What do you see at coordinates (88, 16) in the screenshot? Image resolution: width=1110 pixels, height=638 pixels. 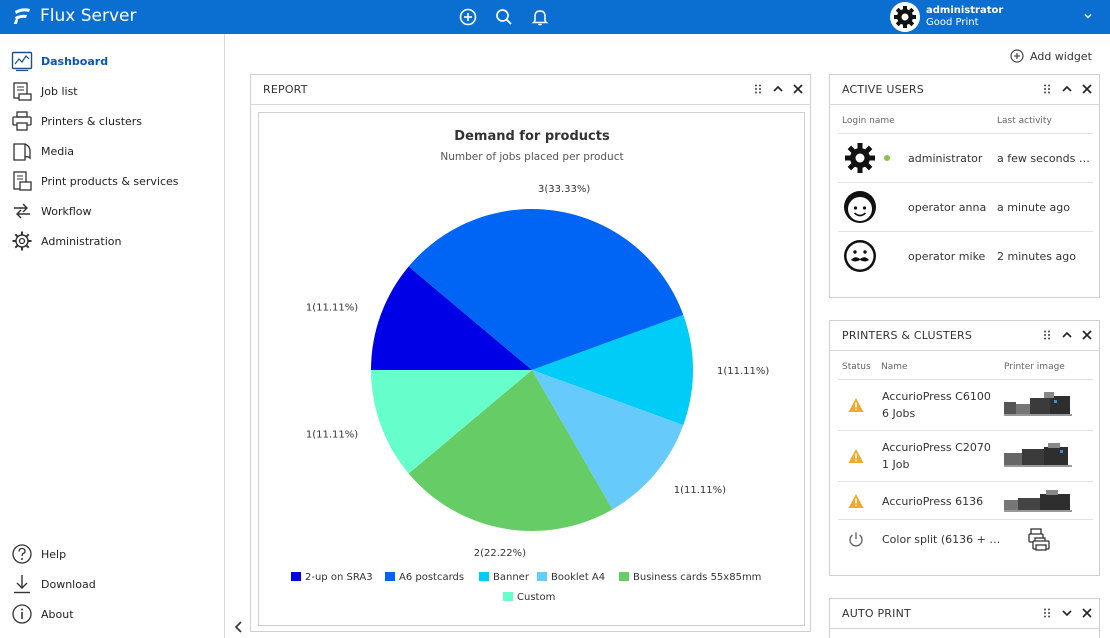 I see `app-title: Flux Server` at bounding box center [88, 16].